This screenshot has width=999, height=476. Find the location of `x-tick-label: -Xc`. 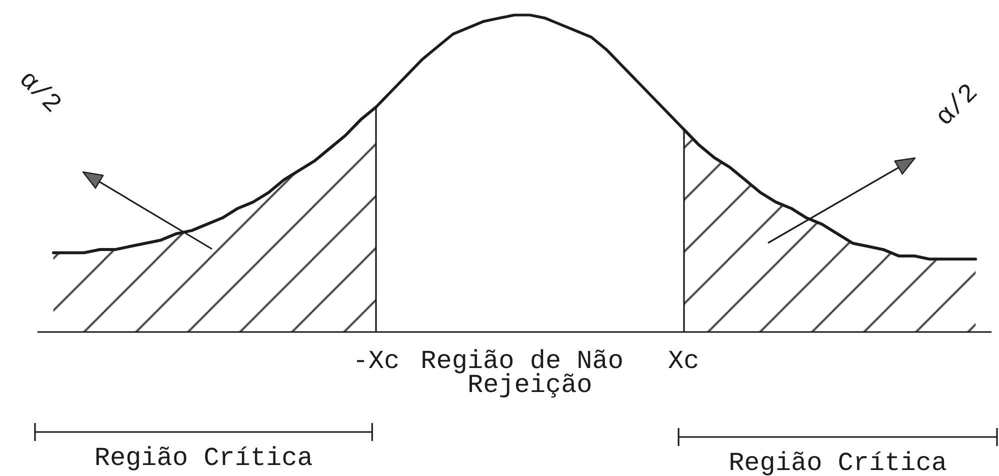

x-tick-label: -Xc is located at coordinates (376, 361).